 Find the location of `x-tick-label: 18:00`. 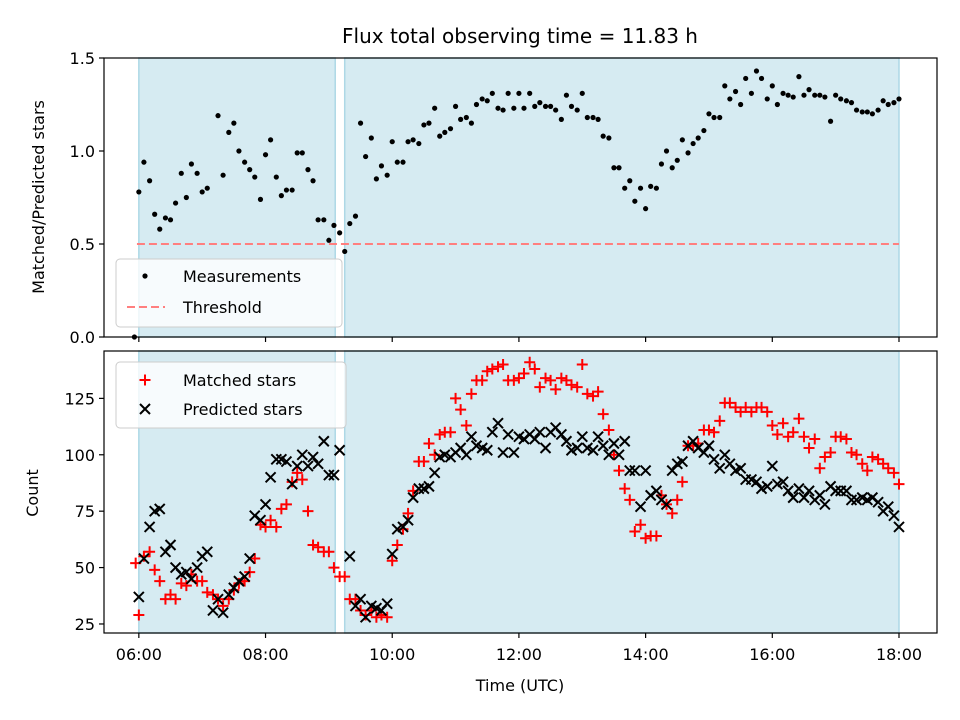

x-tick-label: 18:00 is located at coordinates (899, 654).